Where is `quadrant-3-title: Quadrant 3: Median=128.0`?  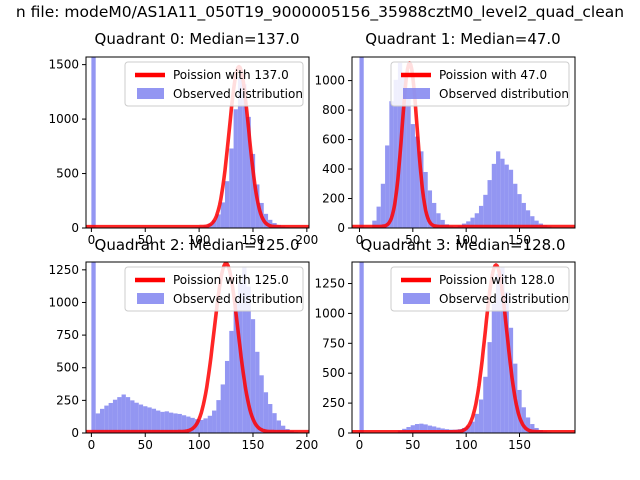
quadrant-3-title: Quadrant 3: Median=128.0 is located at coordinates (463, 245).